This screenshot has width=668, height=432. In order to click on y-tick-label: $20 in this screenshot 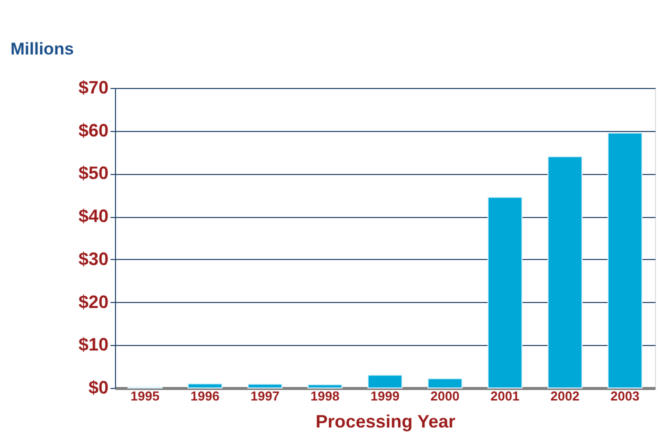, I will do `click(93, 302)`.